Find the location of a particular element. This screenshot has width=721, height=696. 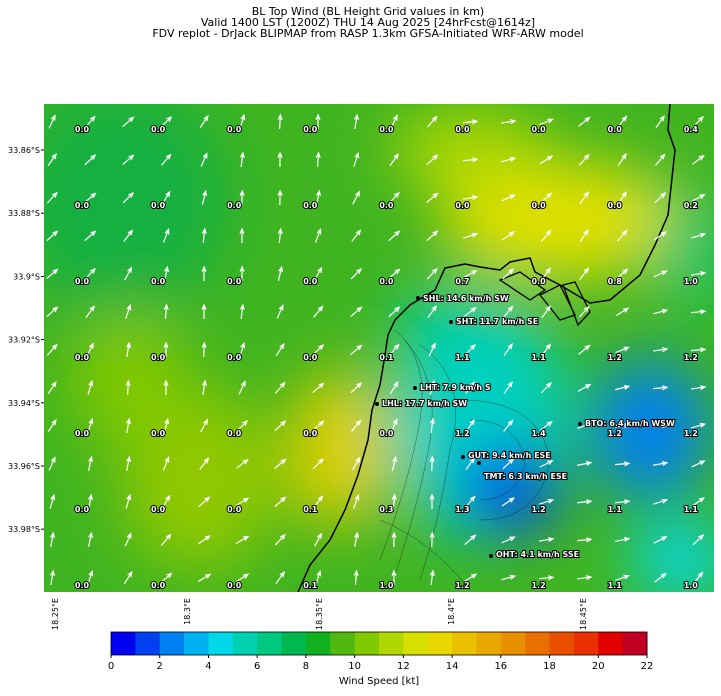

lat-label: 33.86°S is located at coordinates (24, 150).